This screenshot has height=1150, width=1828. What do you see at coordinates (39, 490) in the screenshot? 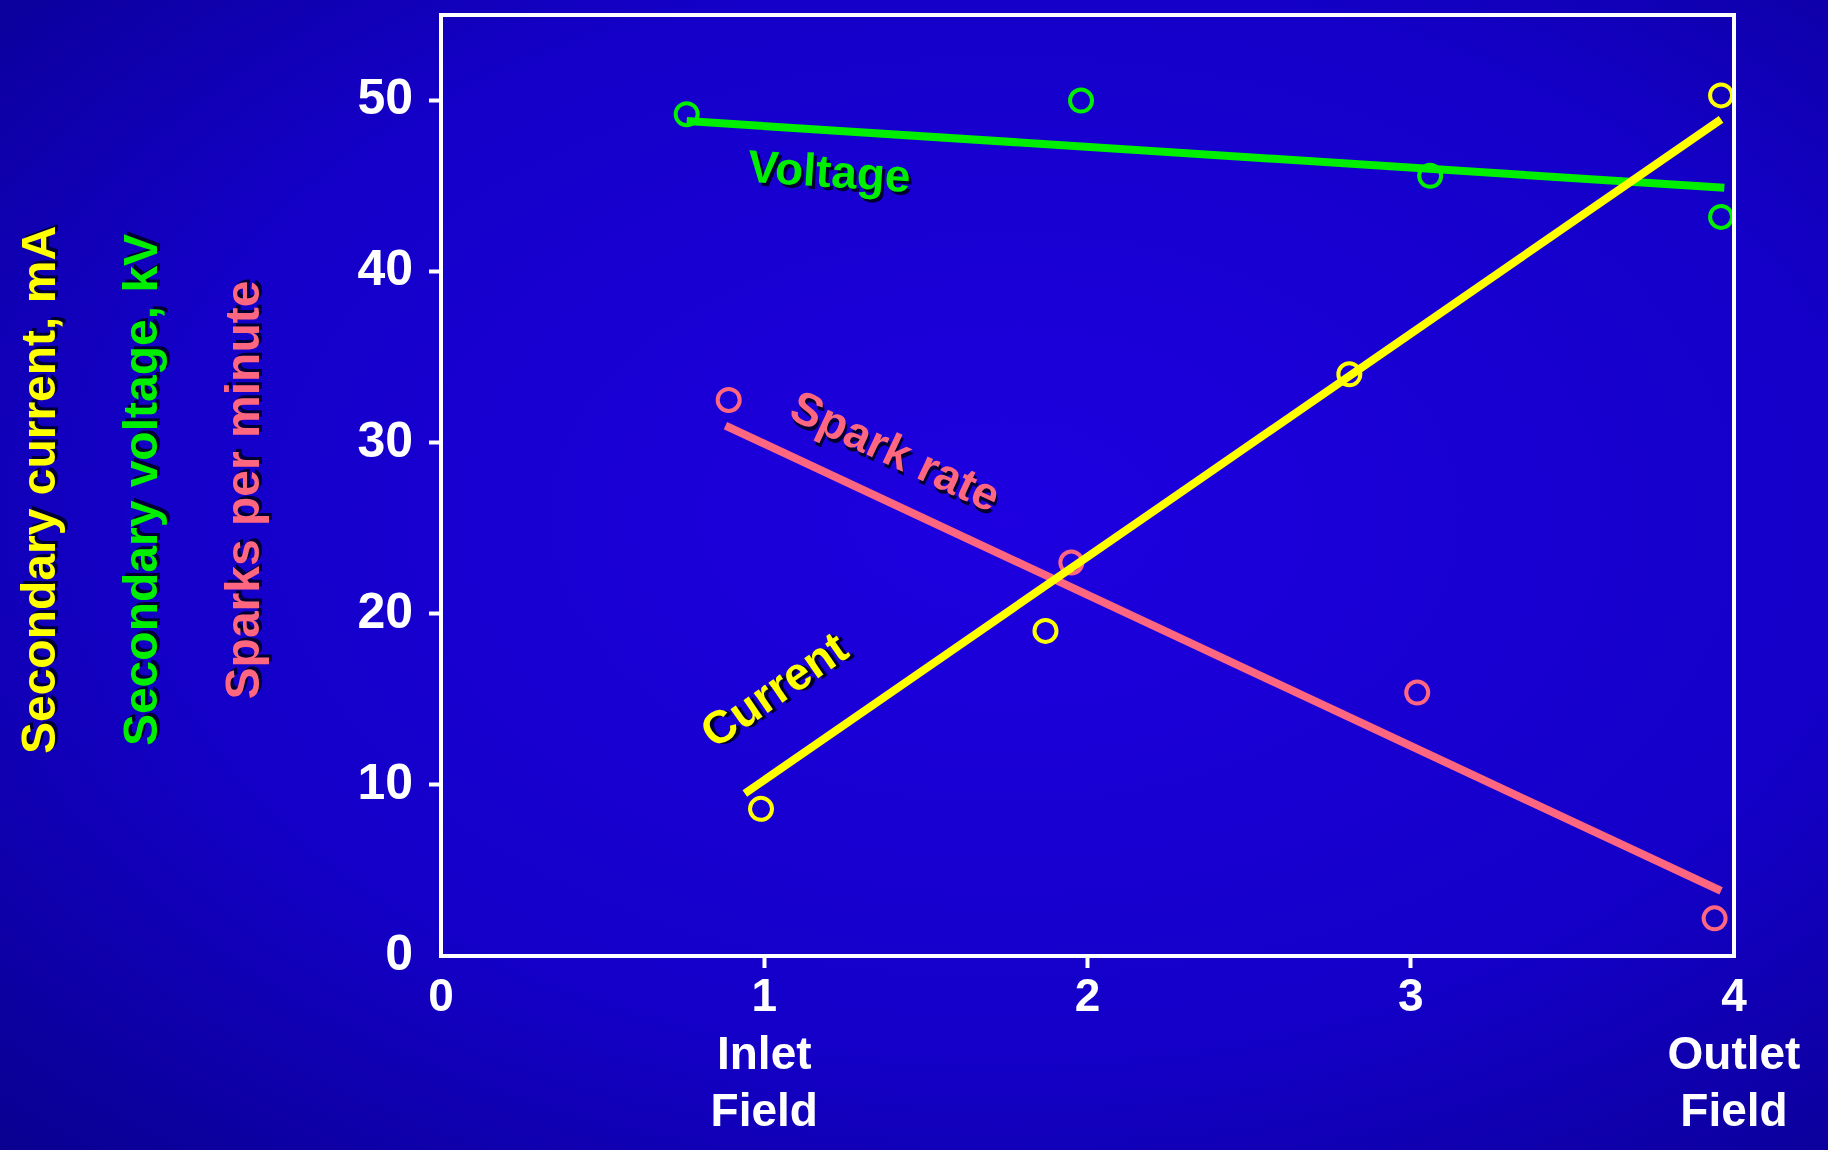
I see `text: Secondary current, mA` at bounding box center [39, 490].